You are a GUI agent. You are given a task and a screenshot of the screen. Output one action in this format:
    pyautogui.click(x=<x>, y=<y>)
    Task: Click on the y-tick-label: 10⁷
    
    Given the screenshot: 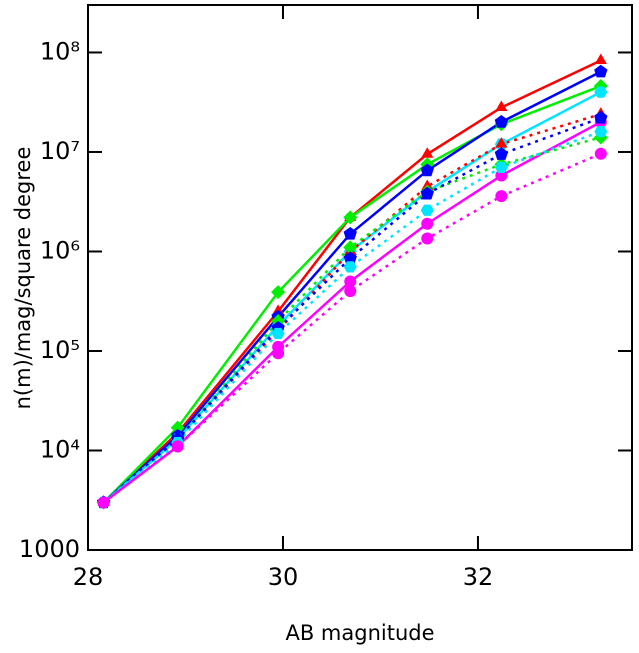 What is the action you would take?
    pyautogui.click(x=60, y=151)
    